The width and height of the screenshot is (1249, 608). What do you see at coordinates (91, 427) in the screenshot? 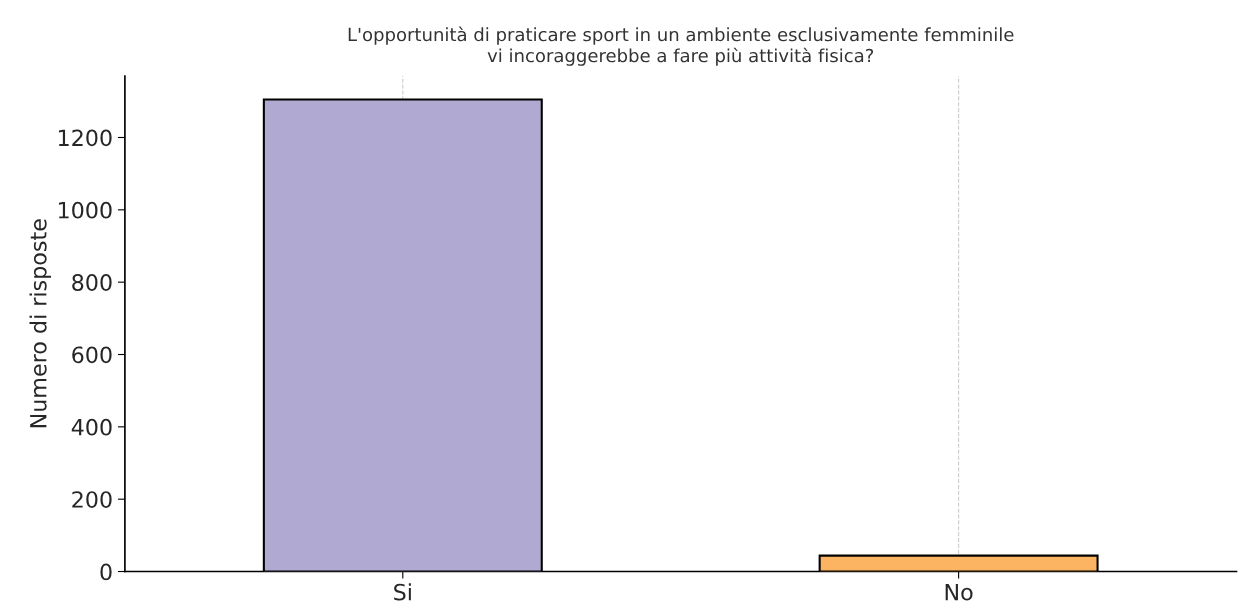
I see `y-tick-label: 400` at bounding box center [91, 427].